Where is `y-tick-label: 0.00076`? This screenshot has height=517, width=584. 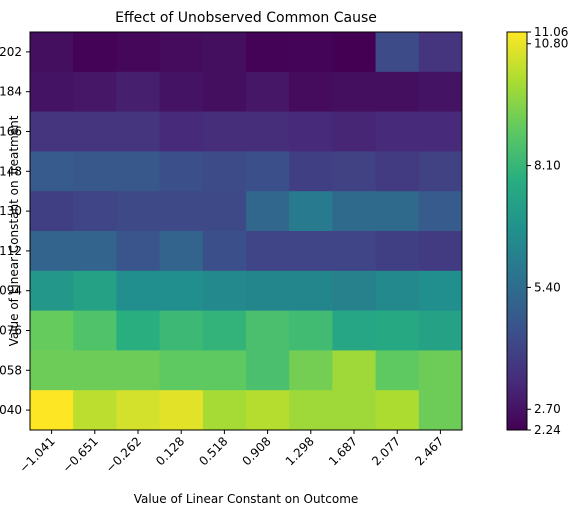 y-tick-label: 0.00076 is located at coordinates (11, 331).